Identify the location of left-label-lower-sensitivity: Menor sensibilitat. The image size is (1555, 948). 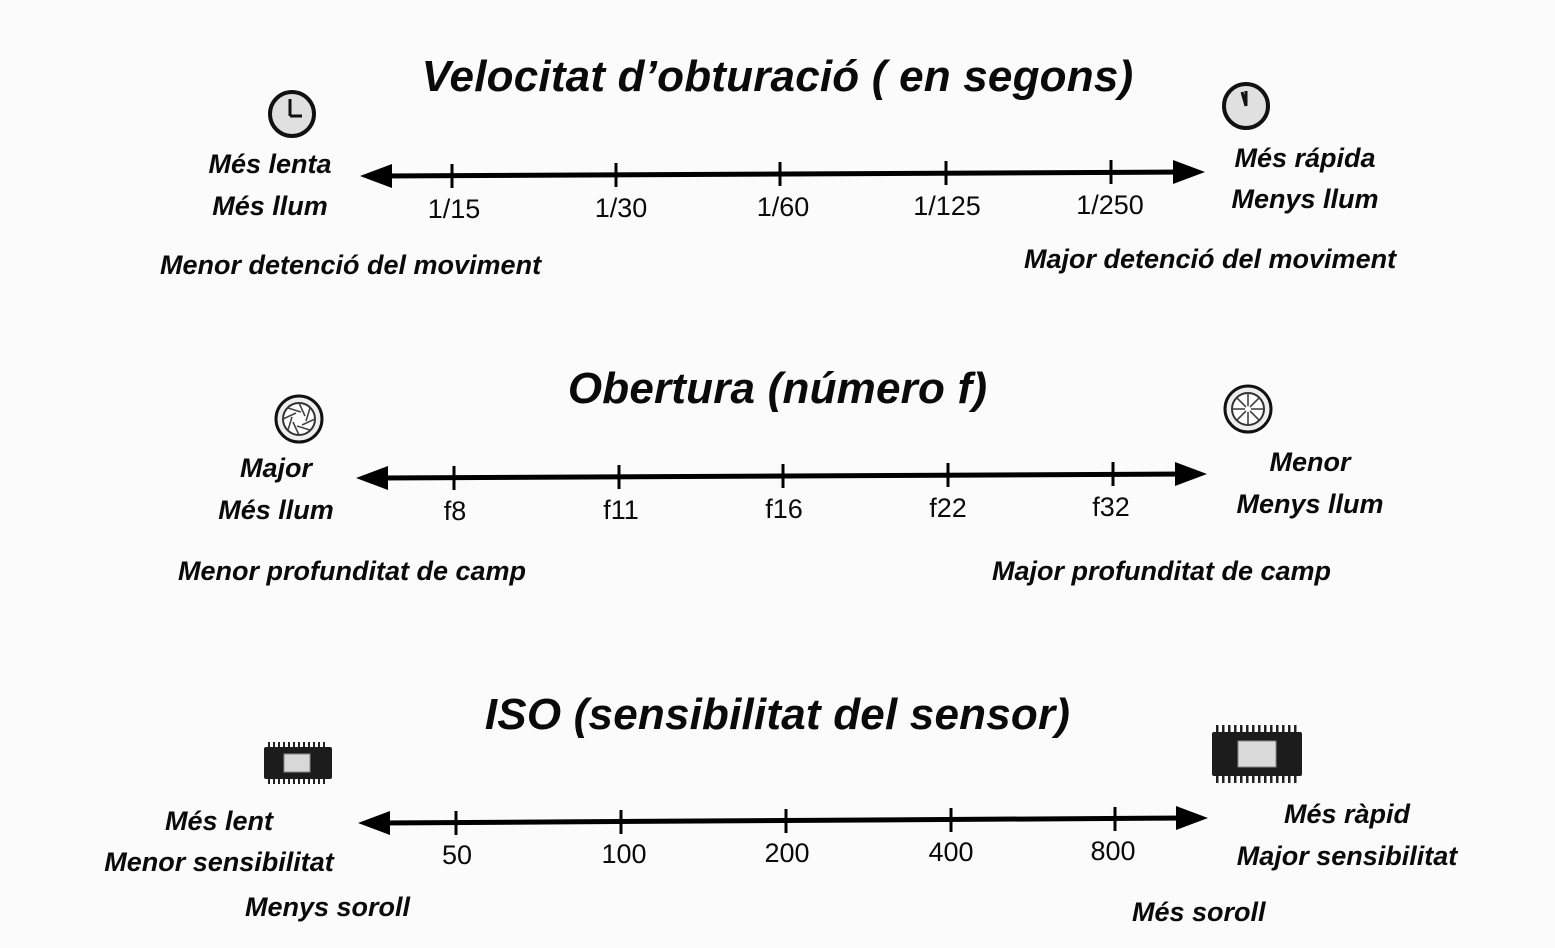
(219, 862).